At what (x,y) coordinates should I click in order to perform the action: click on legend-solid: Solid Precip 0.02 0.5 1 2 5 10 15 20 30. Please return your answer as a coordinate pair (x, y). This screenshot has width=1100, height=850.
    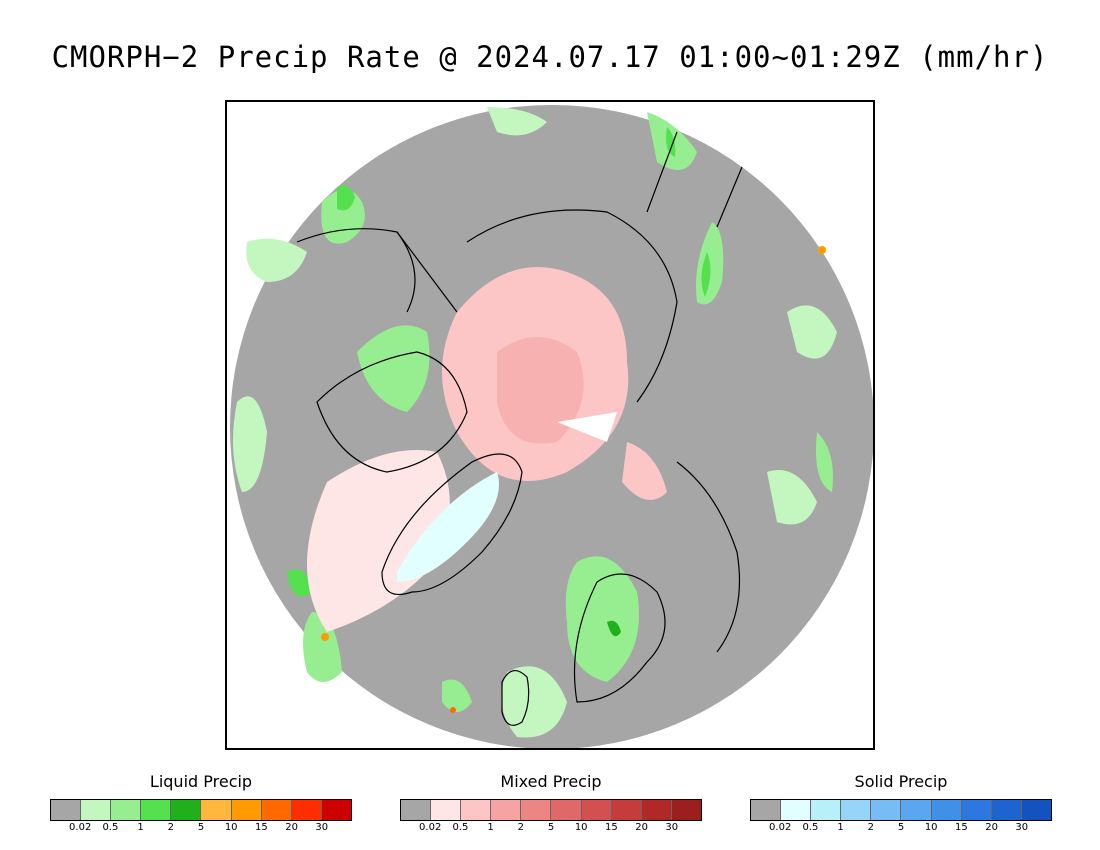
    Looking at the image, I should click on (901, 803).